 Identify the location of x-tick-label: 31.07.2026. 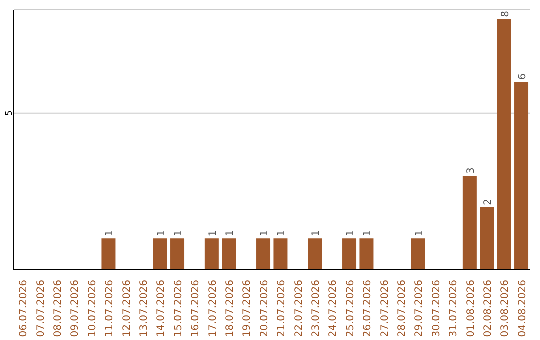
(454, 309).